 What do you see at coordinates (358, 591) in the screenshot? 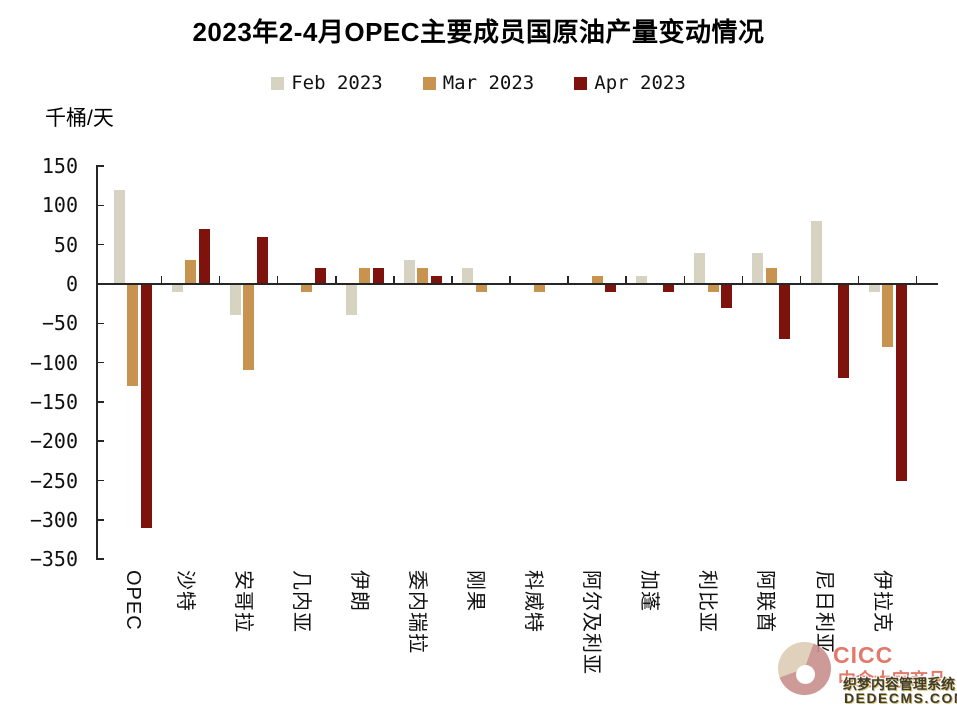
I see `x-cat-label-4: 伊朗` at bounding box center [358, 591].